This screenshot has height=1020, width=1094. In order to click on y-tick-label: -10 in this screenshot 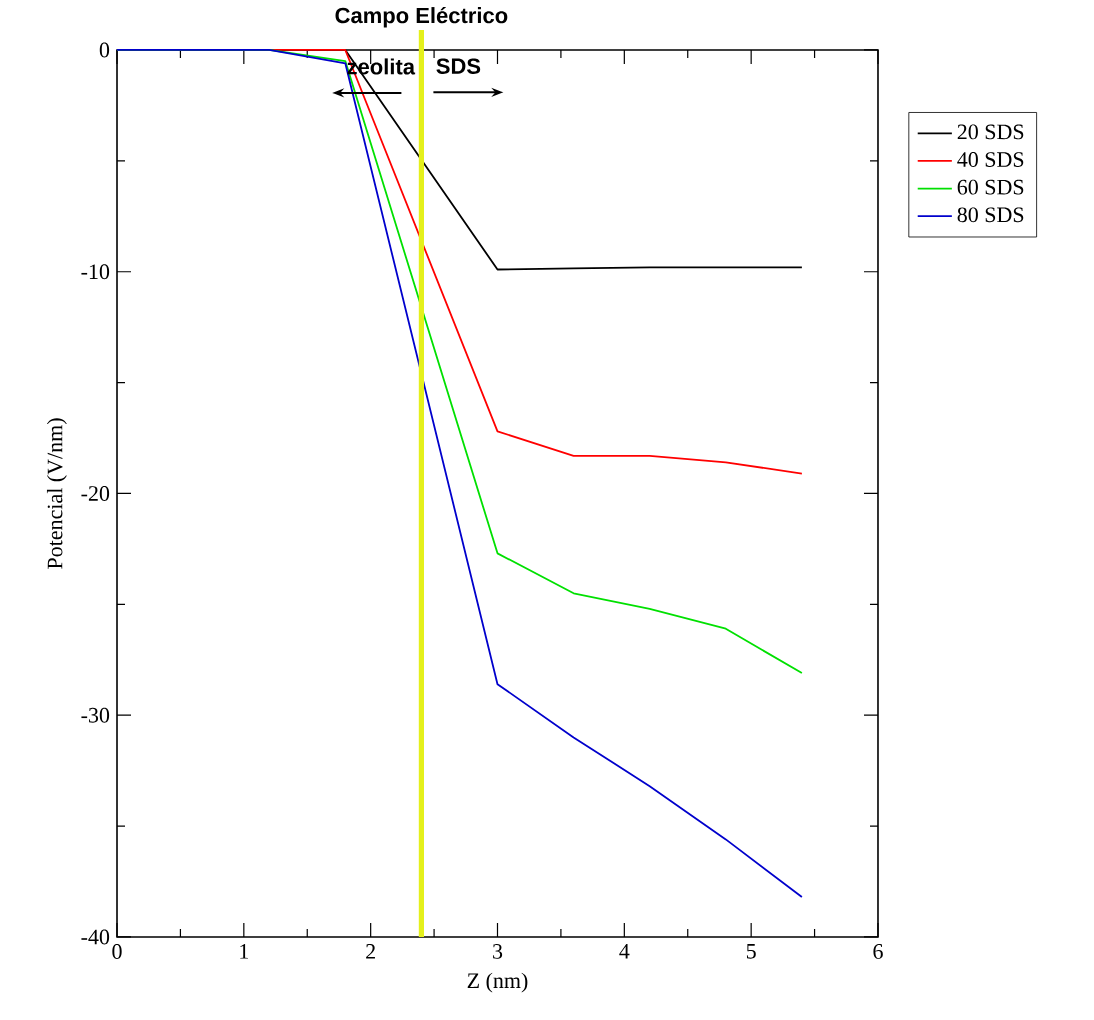, I will do `click(95, 272)`.